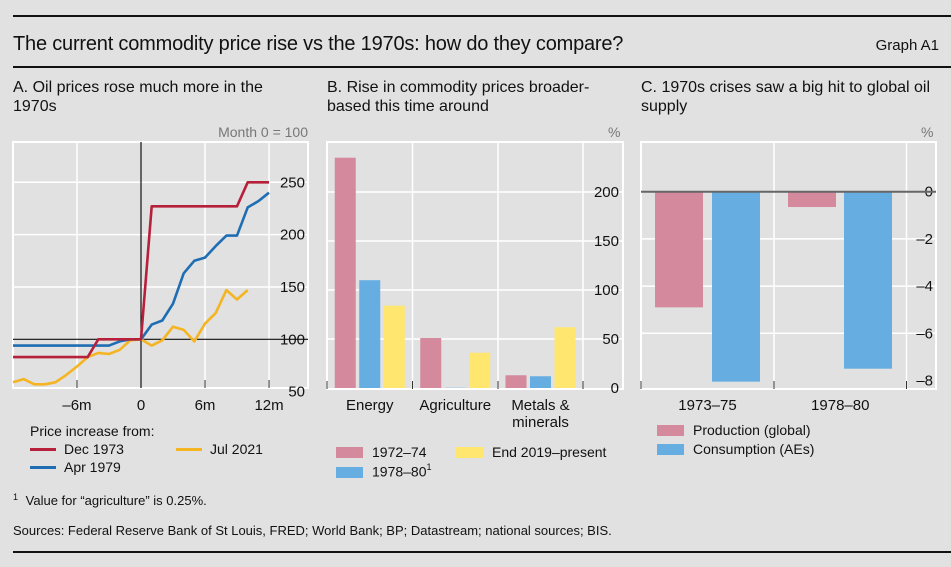  I want to click on legend-label: Production (global), so click(752, 430).